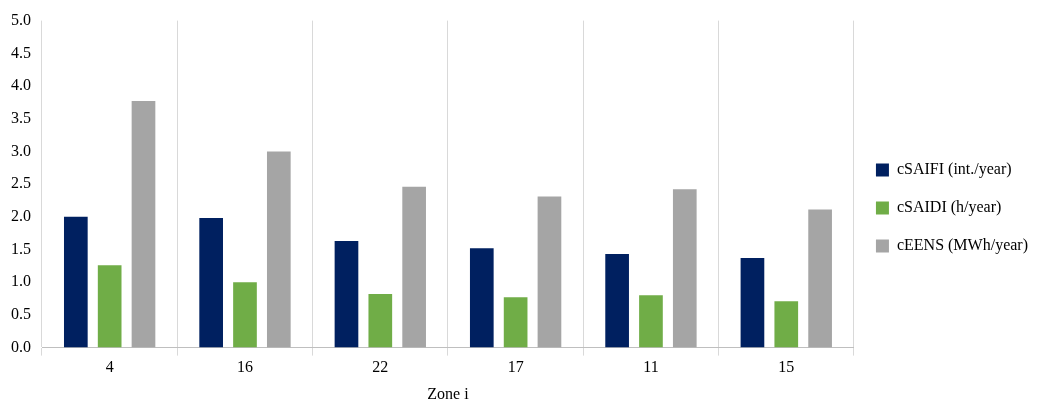  Describe the element at coordinates (21, 248) in the screenshot. I see `y-tick-label: 1.5` at that location.